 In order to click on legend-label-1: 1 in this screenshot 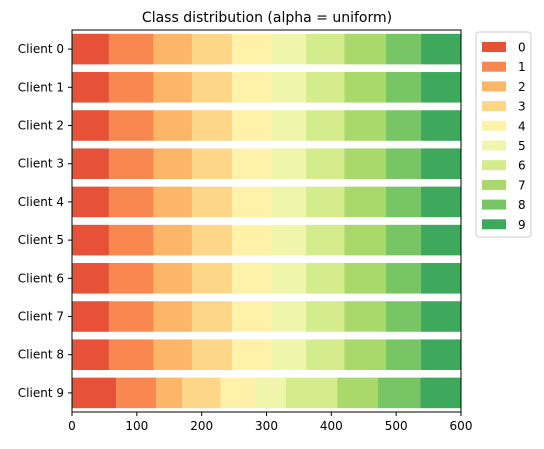, I will do `click(522, 67)`.